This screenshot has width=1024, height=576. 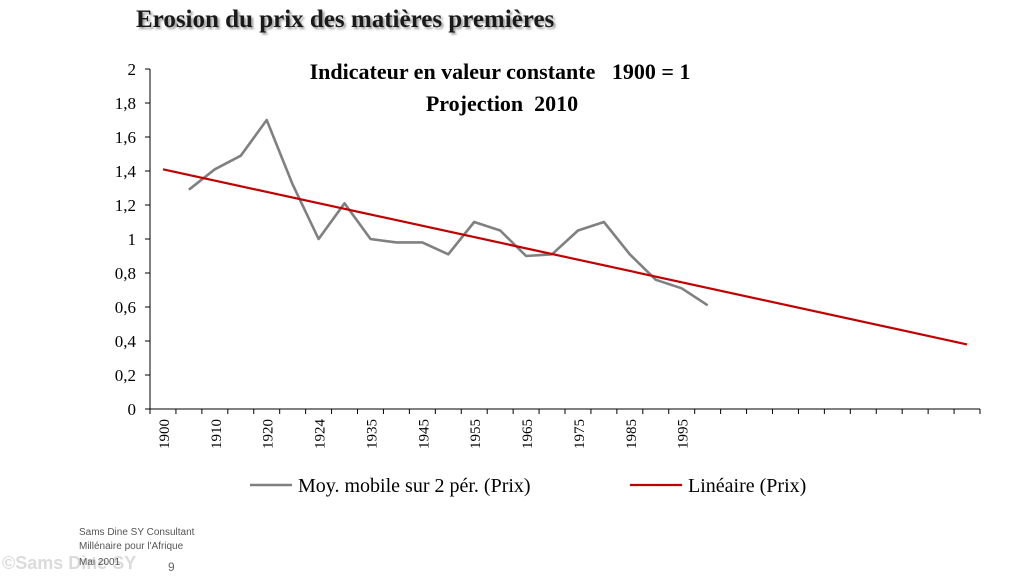 I want to click on y-tick-label: 2, so click(x=132, y=69).